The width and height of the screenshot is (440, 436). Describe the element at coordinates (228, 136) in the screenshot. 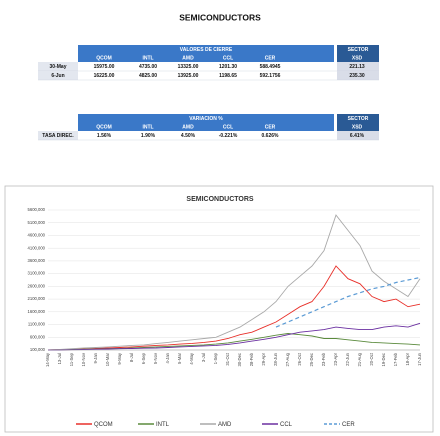

I see `cell: -0.221%` at that location.